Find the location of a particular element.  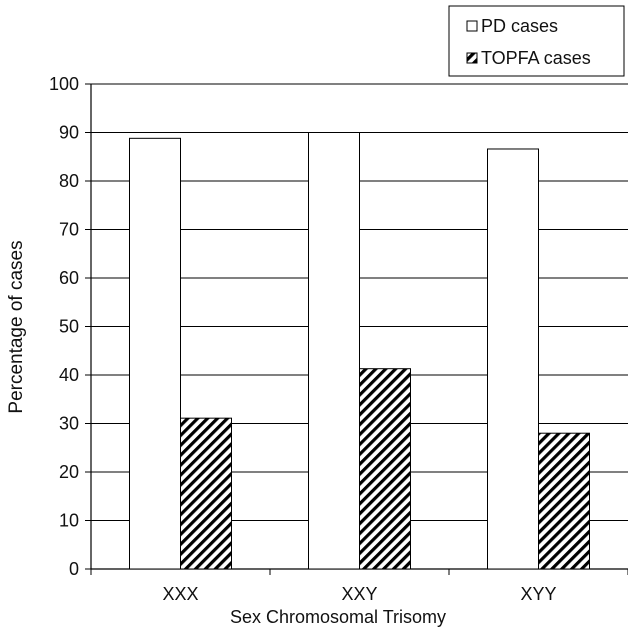

bar-pd-cases-xyy is located at coordinates (513, 359).